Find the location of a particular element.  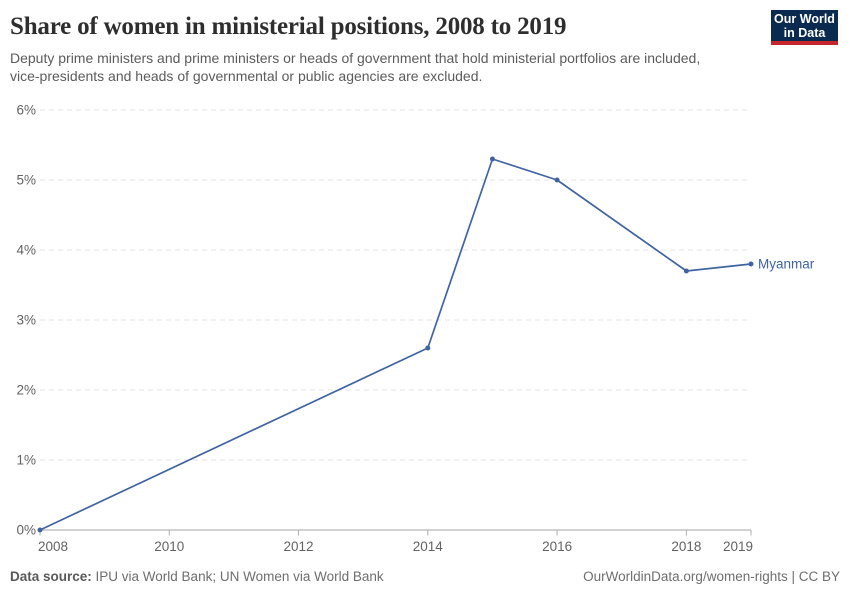

credit-line: OurWorldinData.org/women-rights | CC BY is located at coordinates (711, 576).